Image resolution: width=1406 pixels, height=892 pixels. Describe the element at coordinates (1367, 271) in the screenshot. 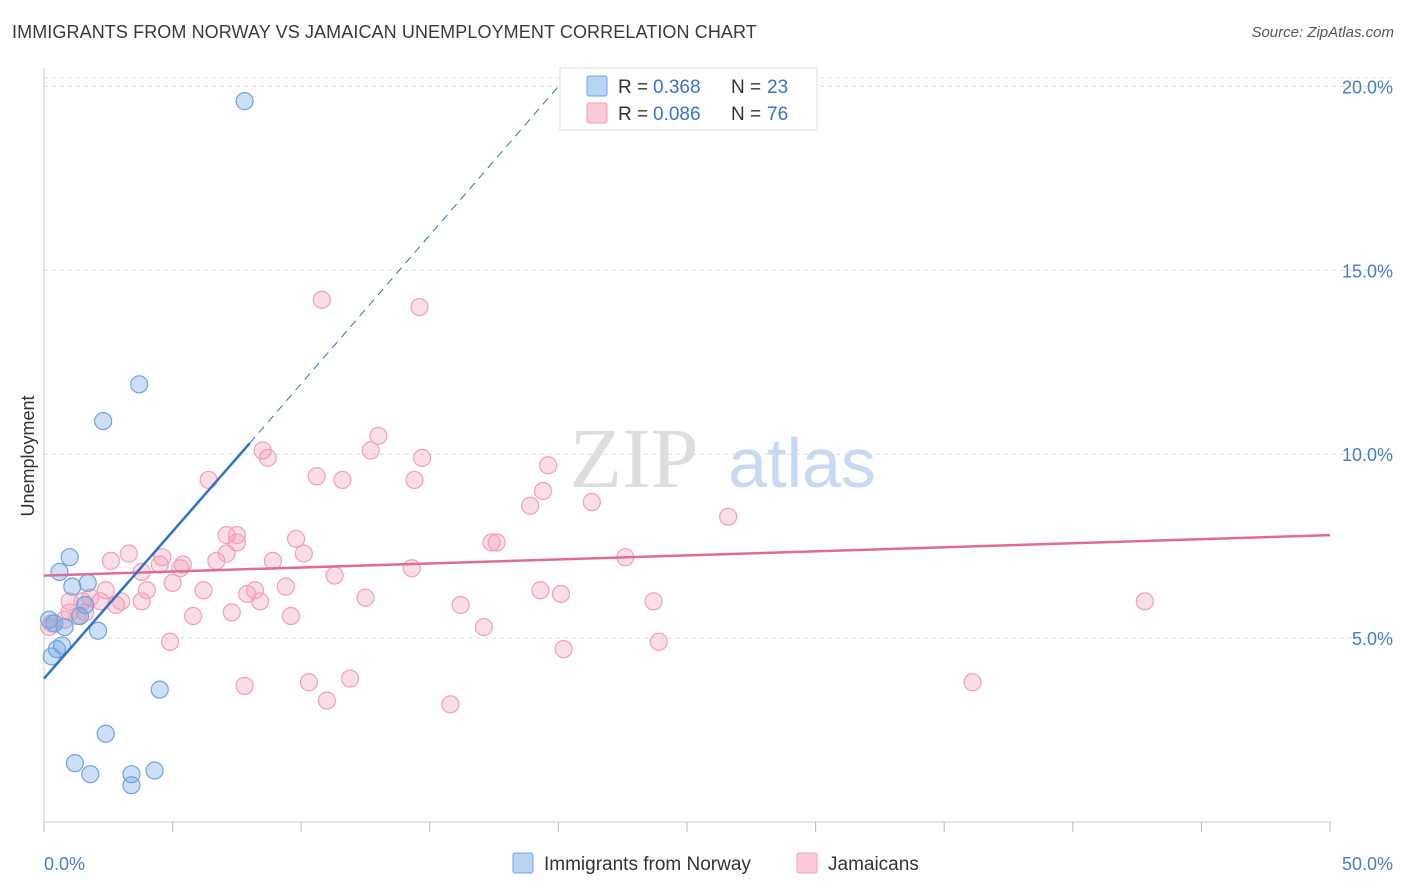

I see `y-tick-label-15: 15.0%` at that location.